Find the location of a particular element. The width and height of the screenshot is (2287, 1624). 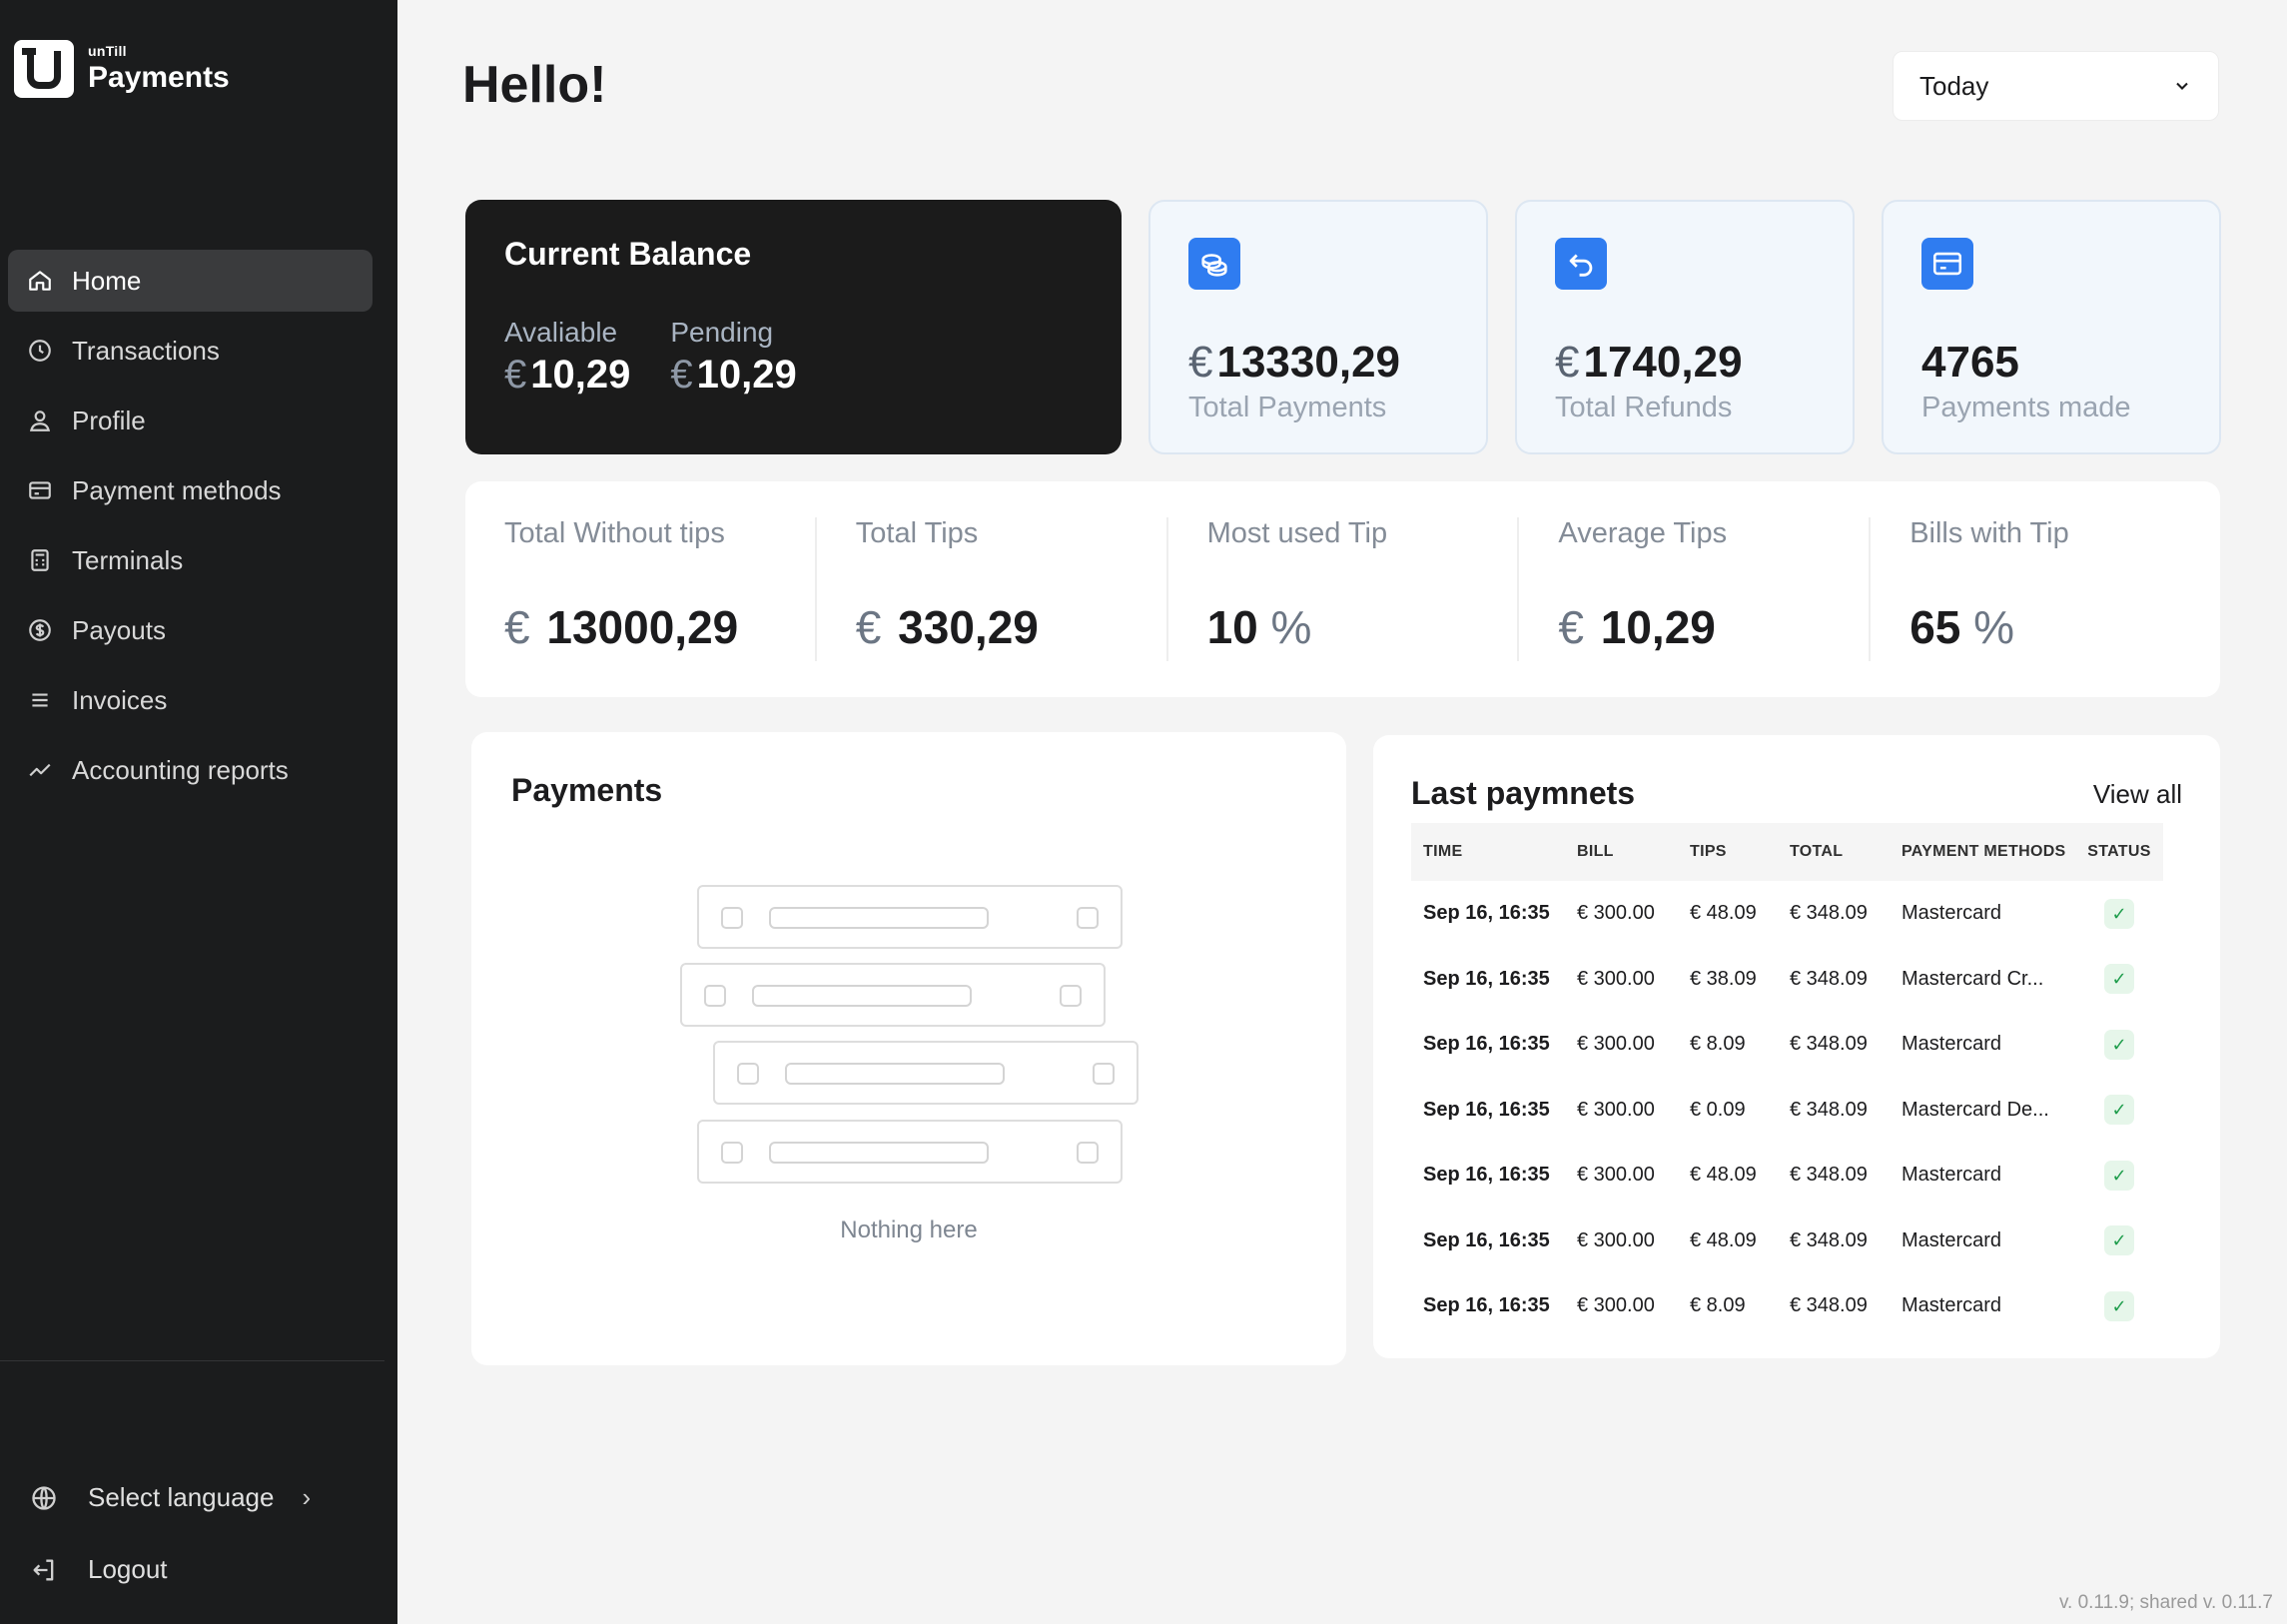

payments-made-label: Payments made is located at coordinates (2026, 407).